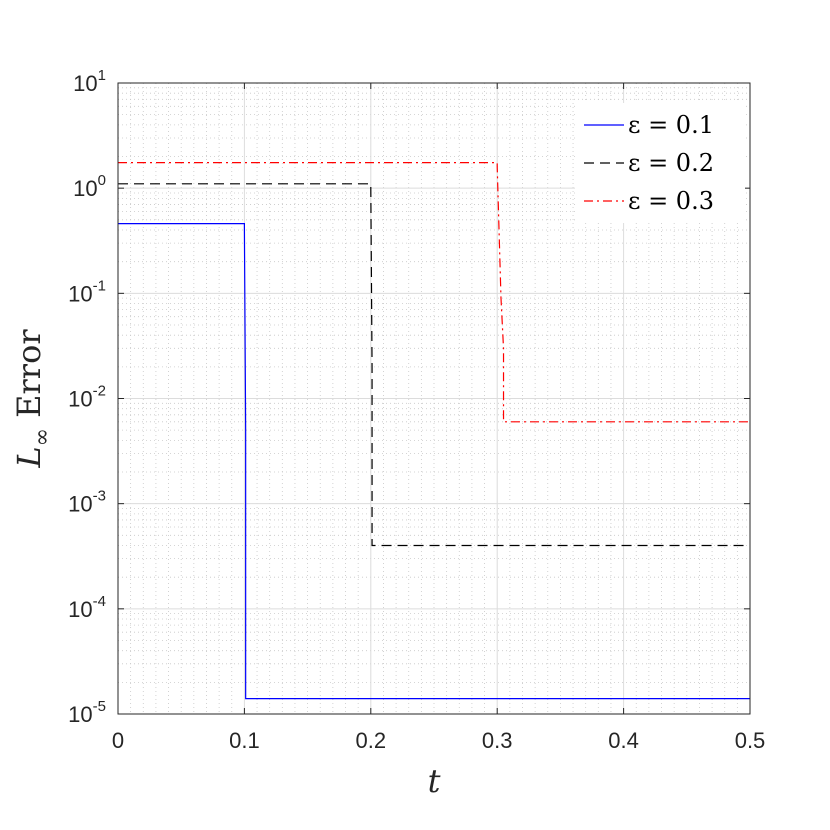  Describe the element at coordinates (99, 285) in the screenshot. I see `y-tick-exponent: -1` at that location.